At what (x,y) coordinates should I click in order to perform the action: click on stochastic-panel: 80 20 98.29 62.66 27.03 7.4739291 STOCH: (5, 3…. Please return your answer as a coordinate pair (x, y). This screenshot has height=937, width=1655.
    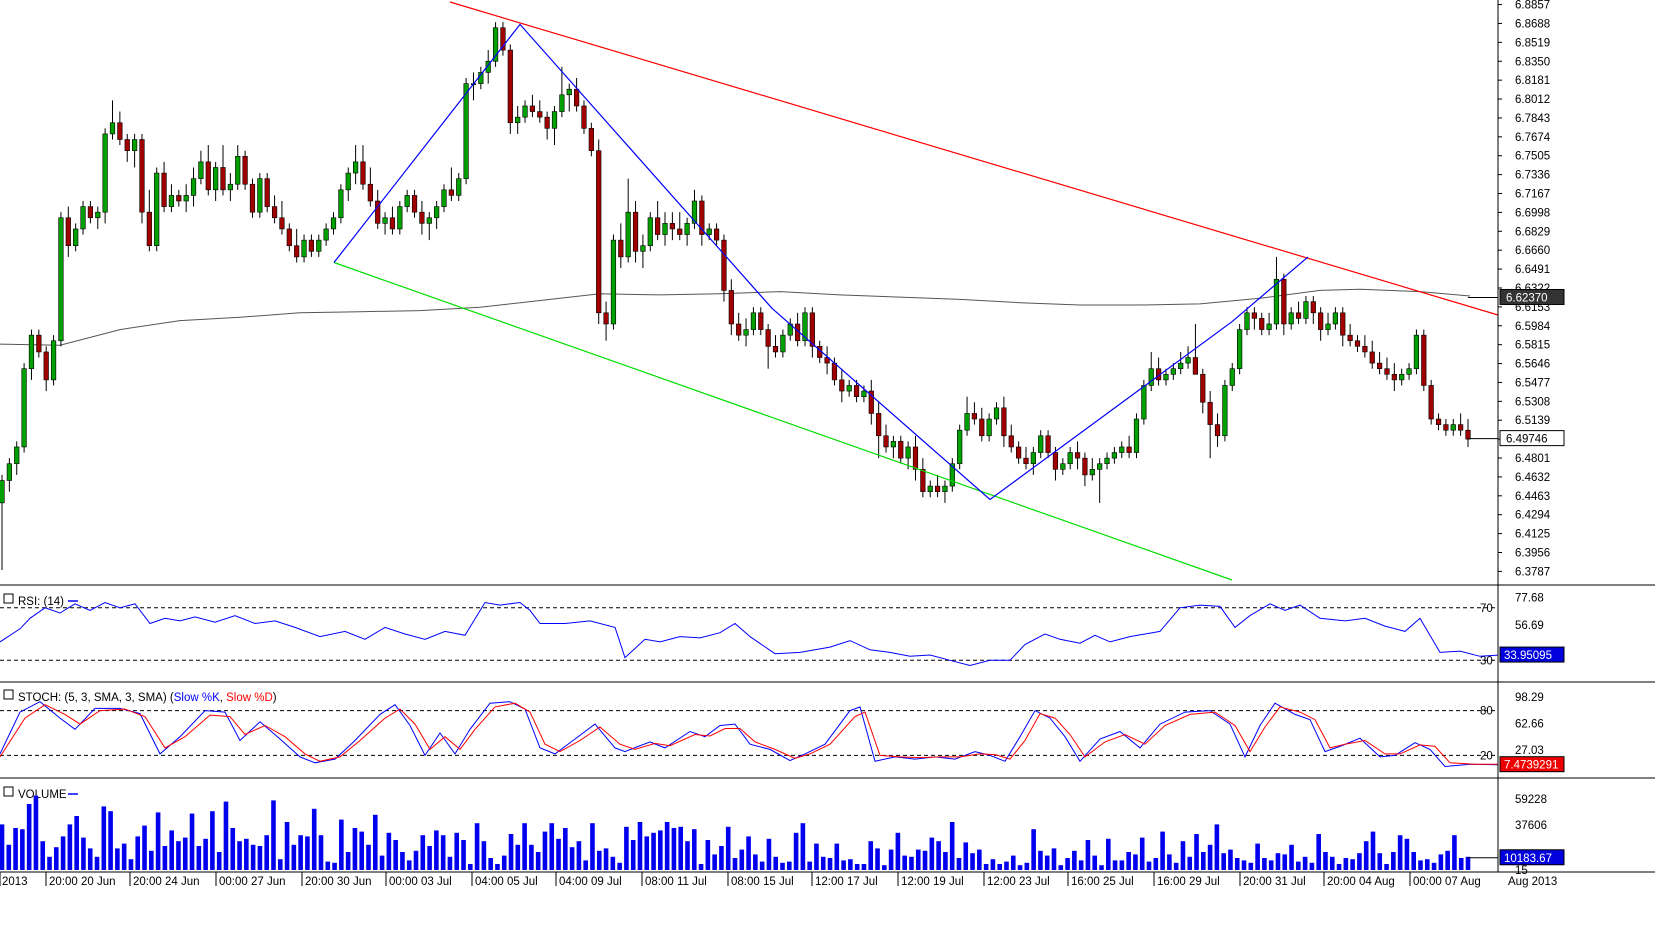
    Looking at the image, I should click on (782, 731).